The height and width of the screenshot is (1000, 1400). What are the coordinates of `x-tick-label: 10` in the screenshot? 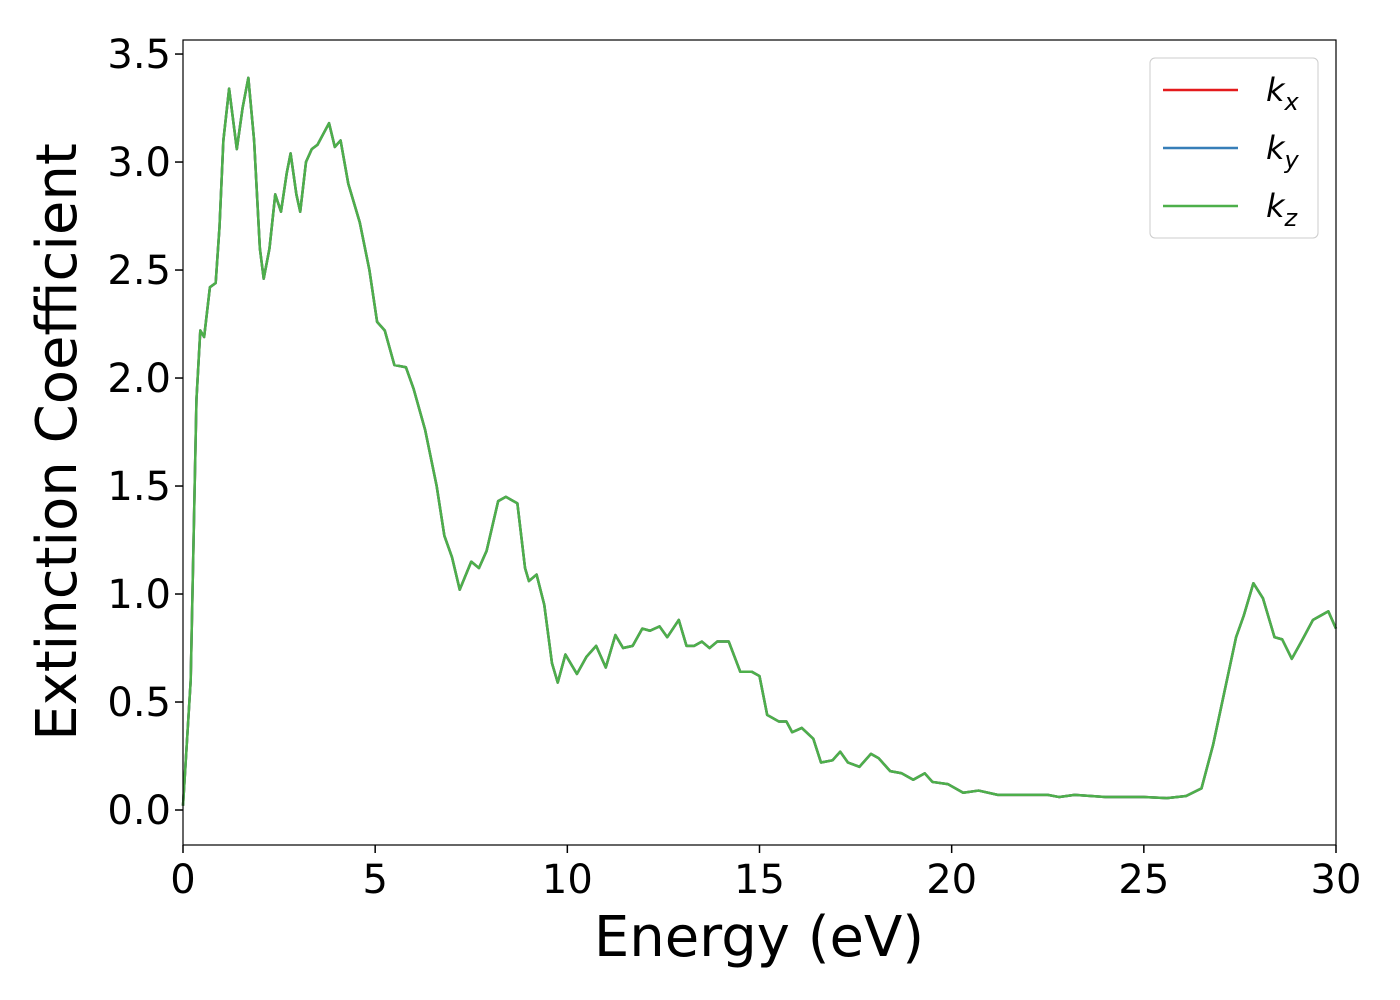 It's located at (567, 880).